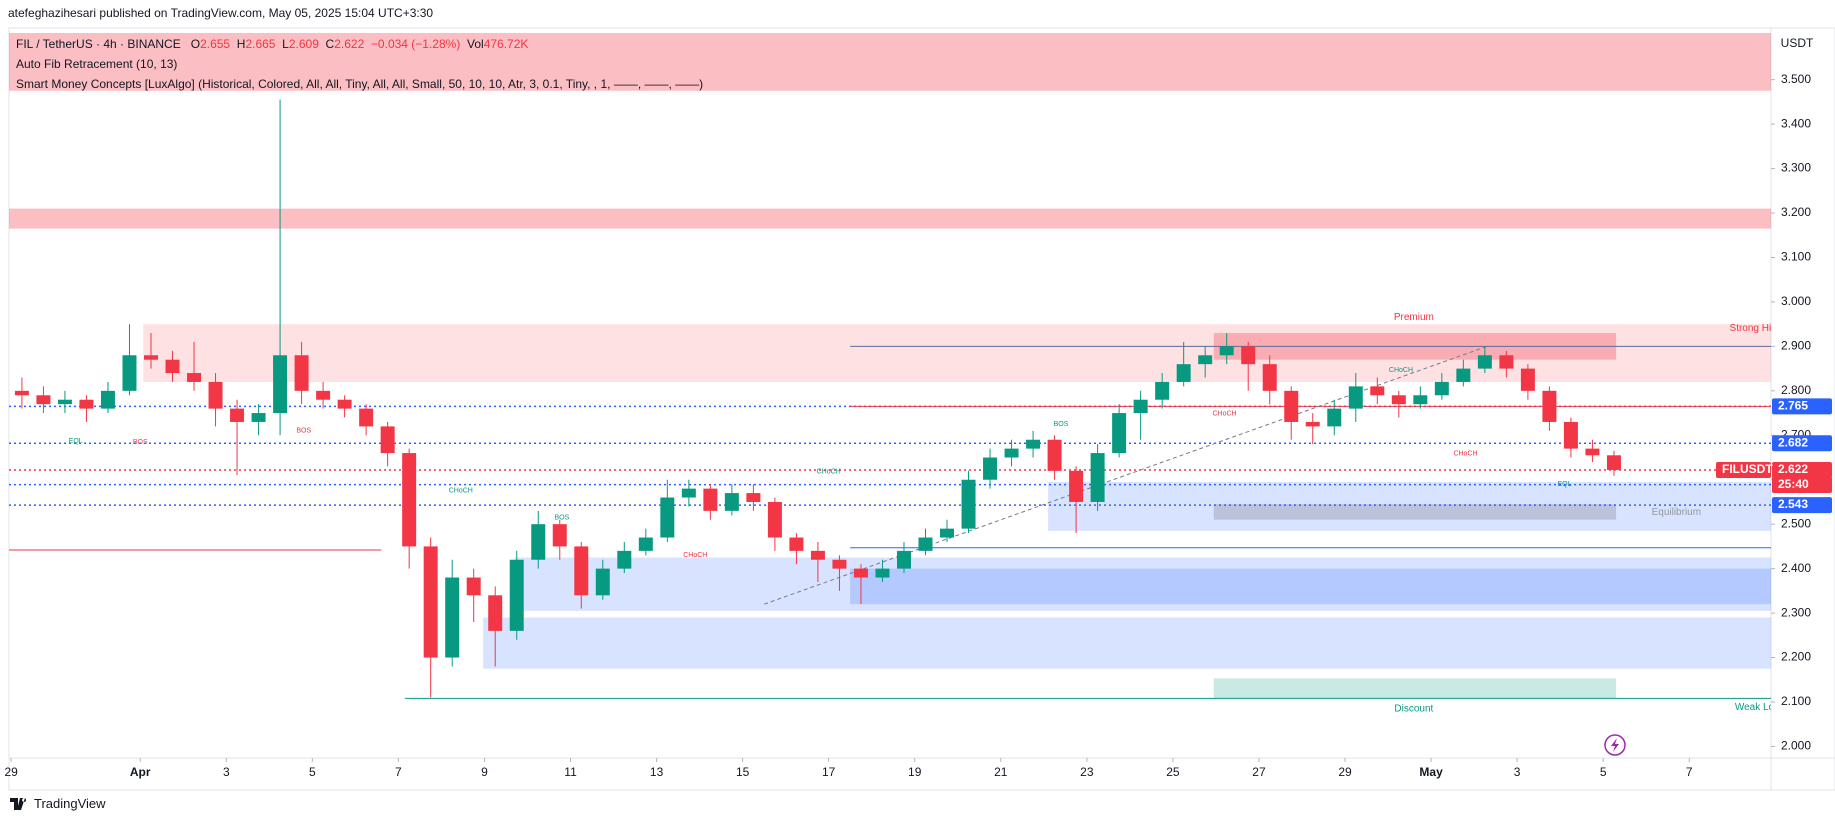  What do you see at coordinates (1796, 746) in the screenshot?
I see `y-tick-label: 2.000` at bounding box center [1796, 746].